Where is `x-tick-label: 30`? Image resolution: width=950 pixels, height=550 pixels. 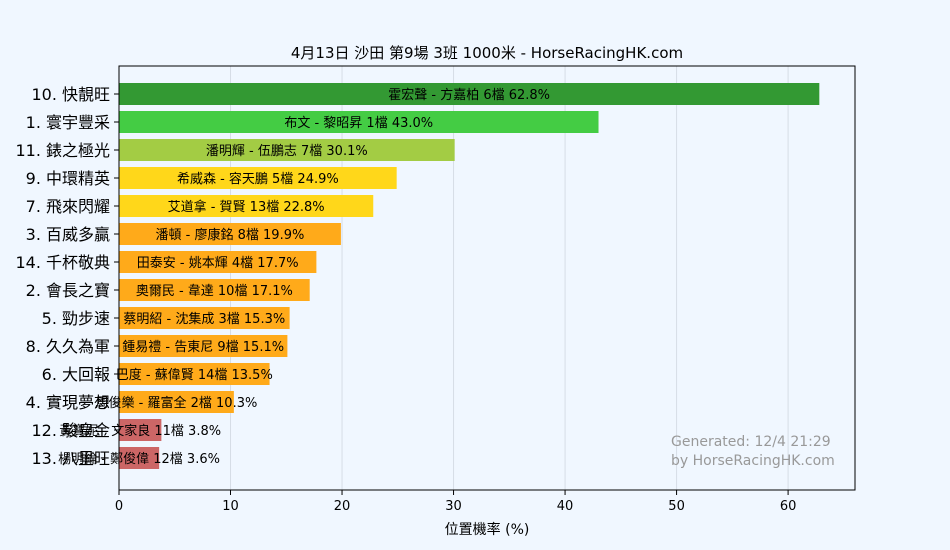
x-tick-label: 30 is located at coordinates (453, 506).